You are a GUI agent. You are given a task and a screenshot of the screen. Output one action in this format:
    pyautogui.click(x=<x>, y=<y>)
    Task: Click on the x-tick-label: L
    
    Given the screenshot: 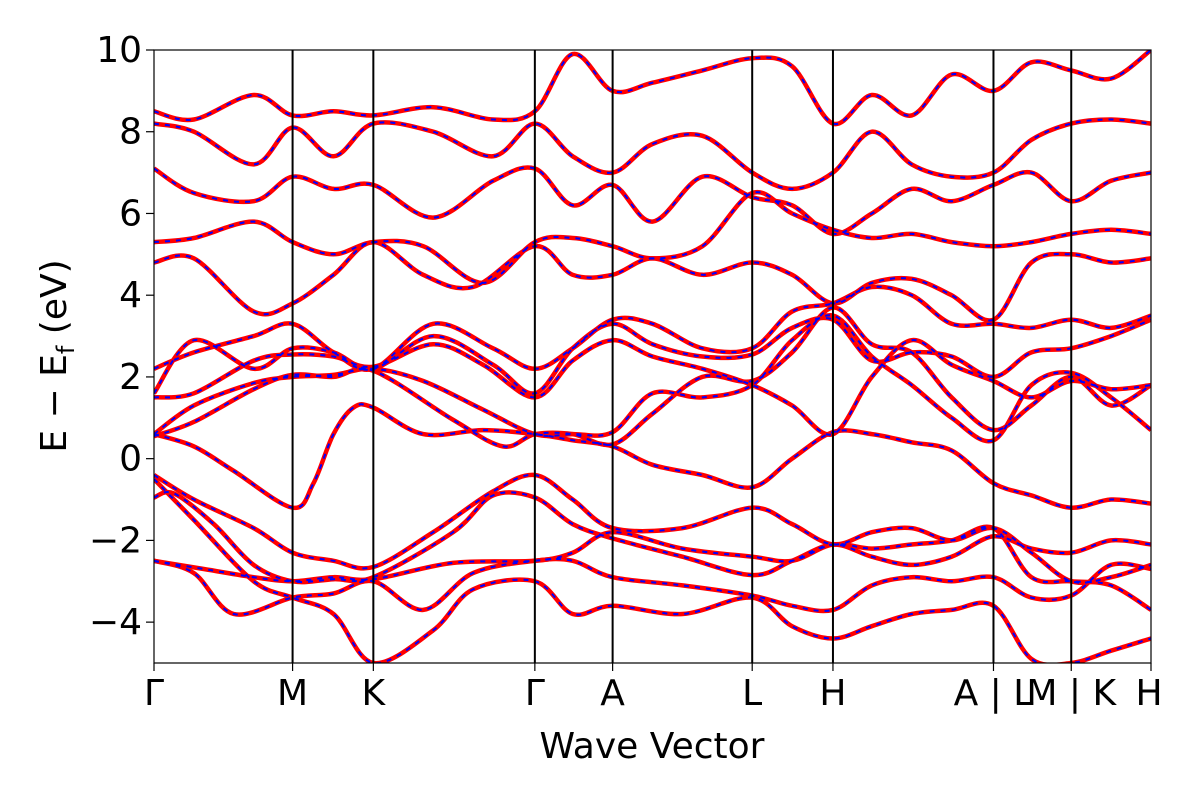 What is the action you would take?
    pyautogui.click(x=752, y=693)
    